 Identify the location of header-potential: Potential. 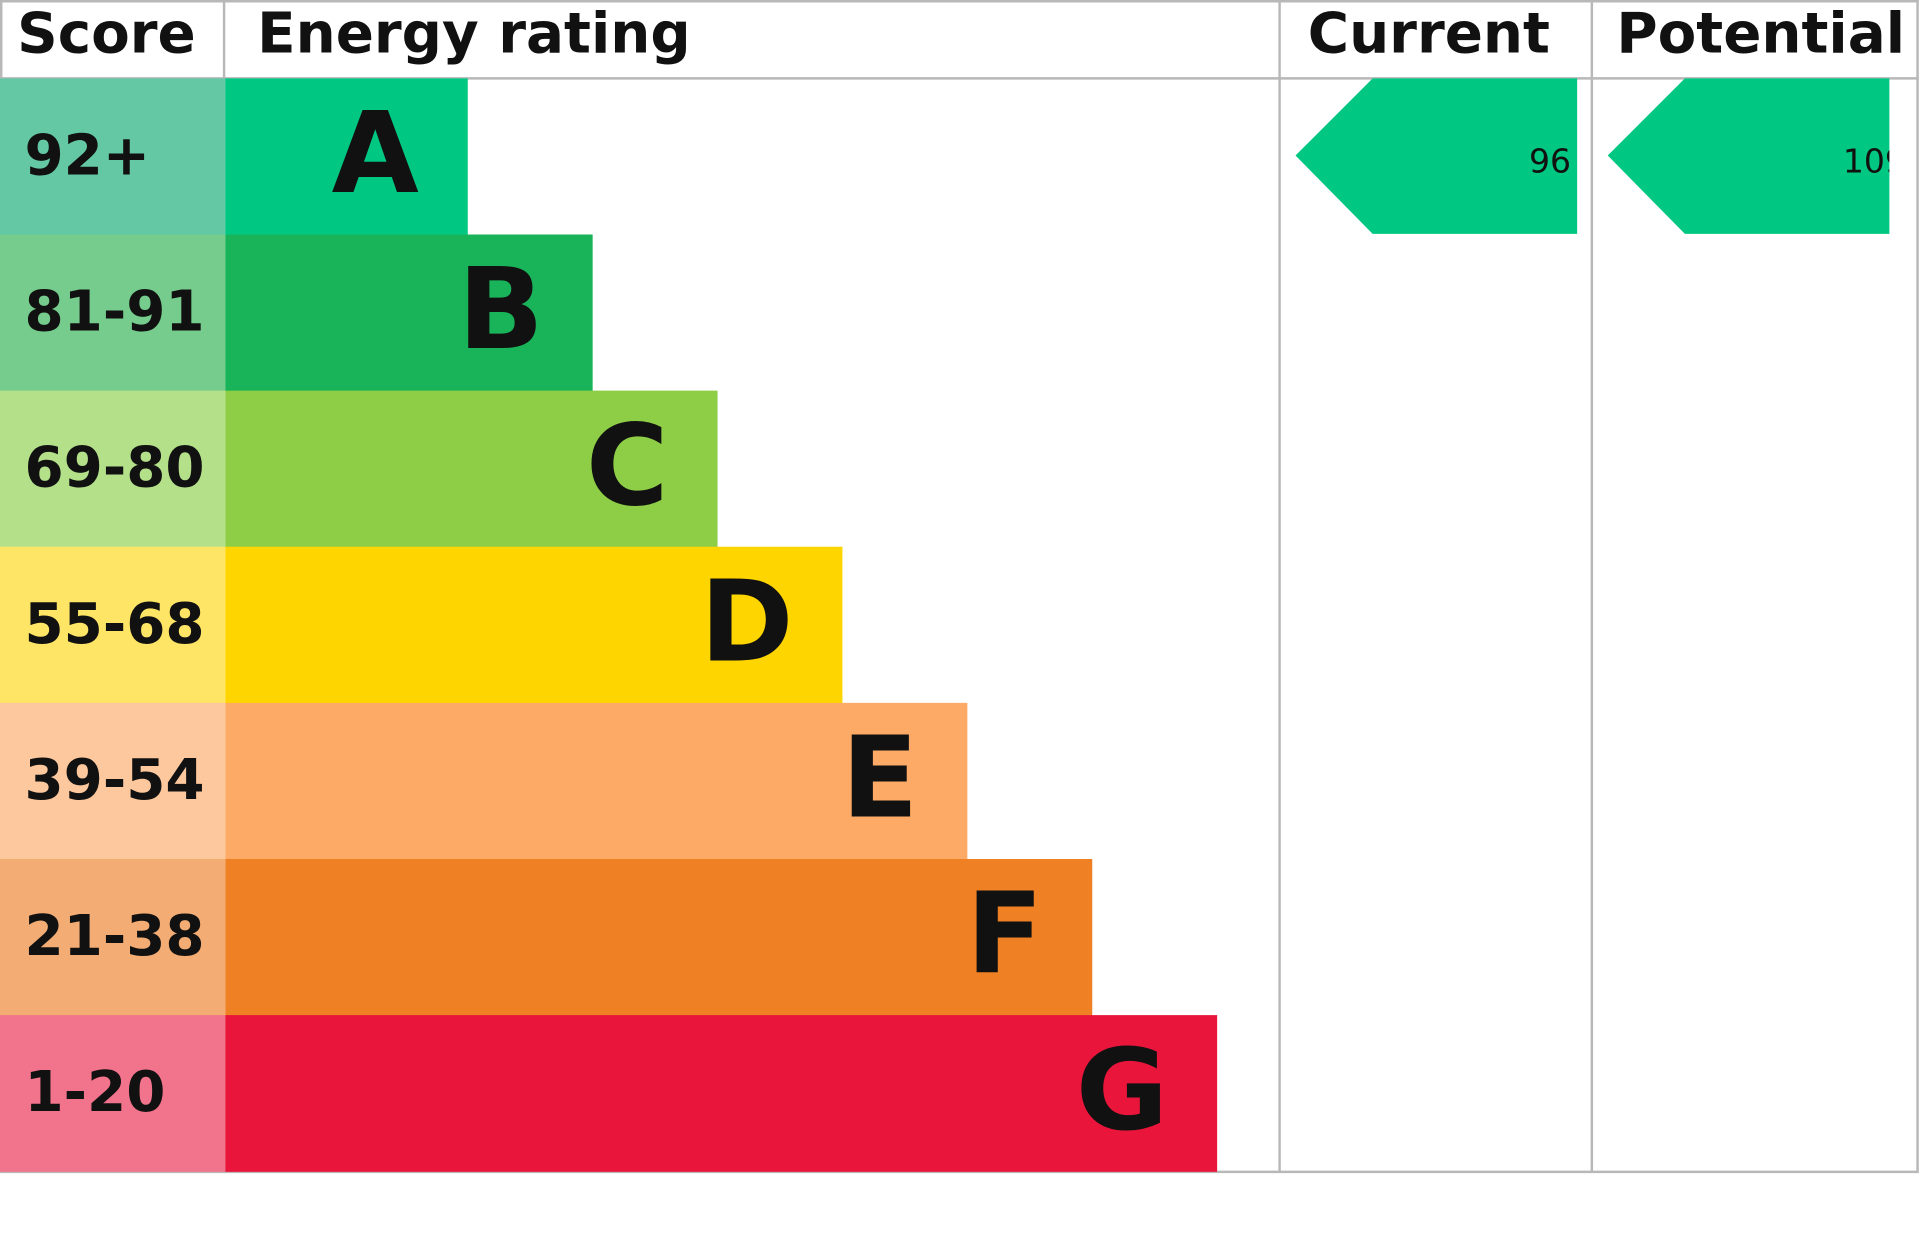
(1760, 33).